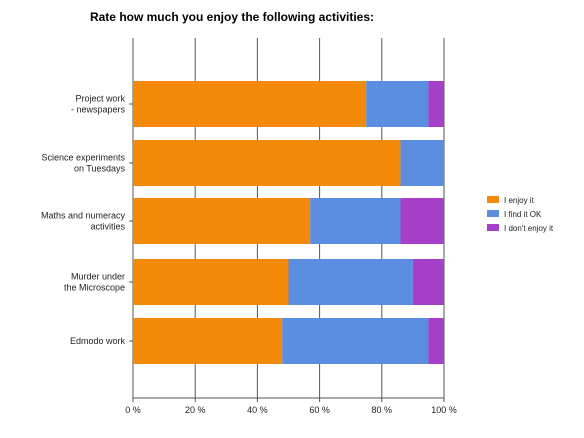 This screenshot has width=584, height=438. I want to click on x-tick-label: 20 %, so click(195, 410).